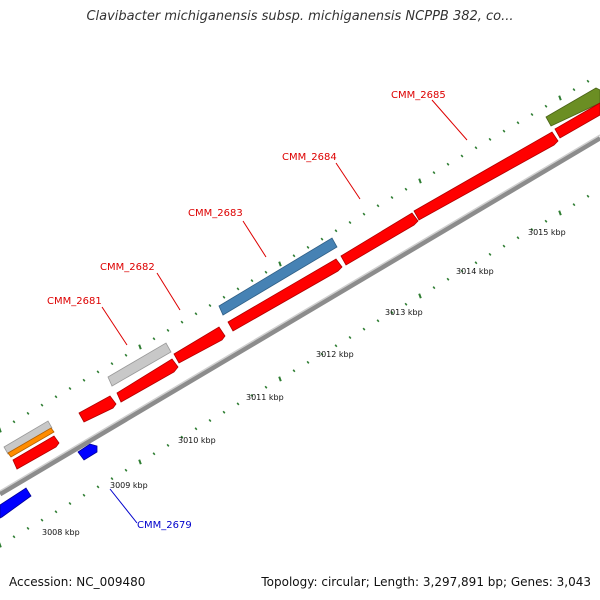 This screenshot has height=600, width=600. Describe the element at coordinates (87, 452) in the screenshot. I see `cds-reverse-small` at that location.